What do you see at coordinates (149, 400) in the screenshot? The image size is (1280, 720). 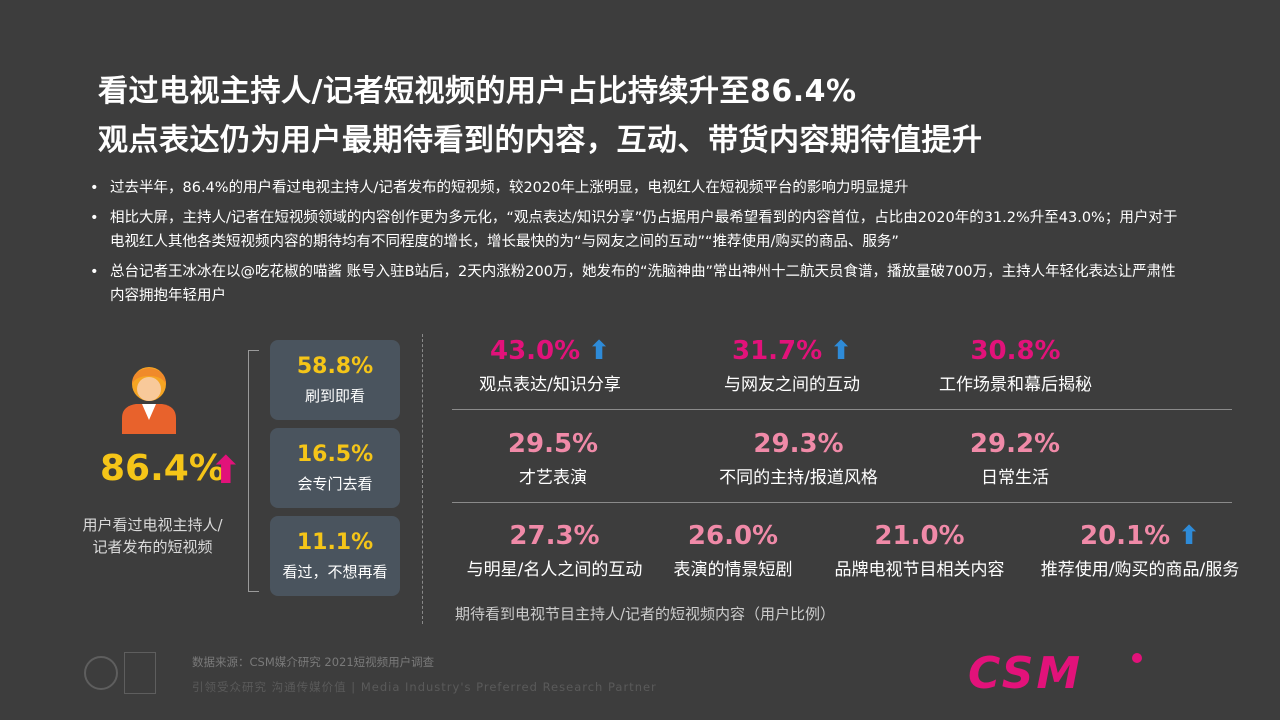 I see `user-icon` at bounding box center [149, 400].